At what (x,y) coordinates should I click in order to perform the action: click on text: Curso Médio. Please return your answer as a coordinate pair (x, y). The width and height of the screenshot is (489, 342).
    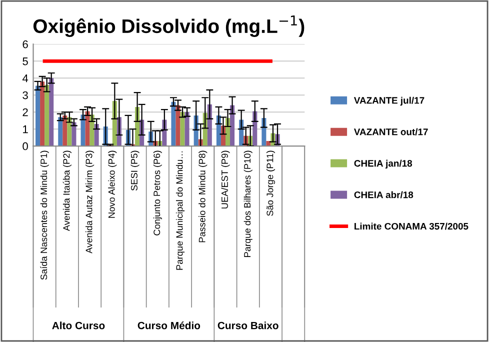
    Looking at the image, I should click on (169, 325).